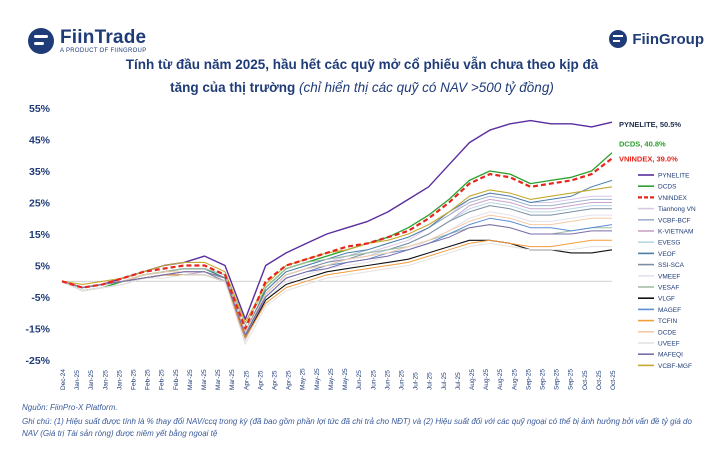 This screenshot has height=472, width=724. I want to click on end-label-pynelite: PYNELITE, 50.5%, so click(650, 124).